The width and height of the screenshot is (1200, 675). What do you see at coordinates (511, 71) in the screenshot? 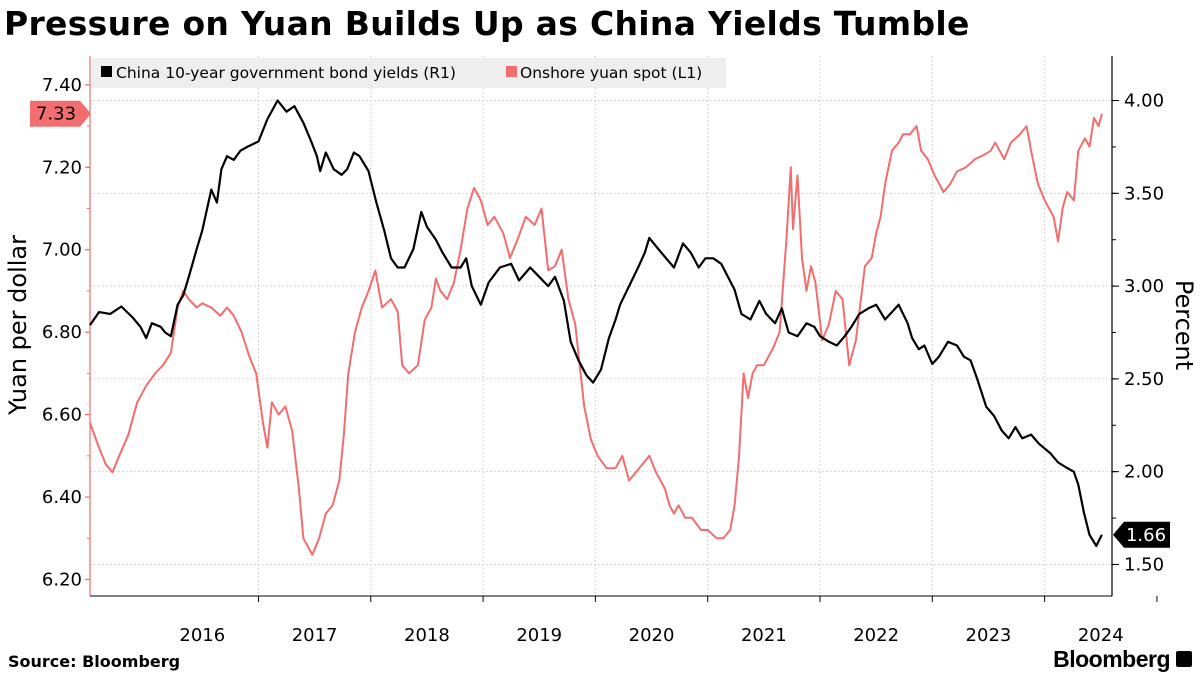
I see `legend-swatch-yuan` at bounding box center [511, 71].